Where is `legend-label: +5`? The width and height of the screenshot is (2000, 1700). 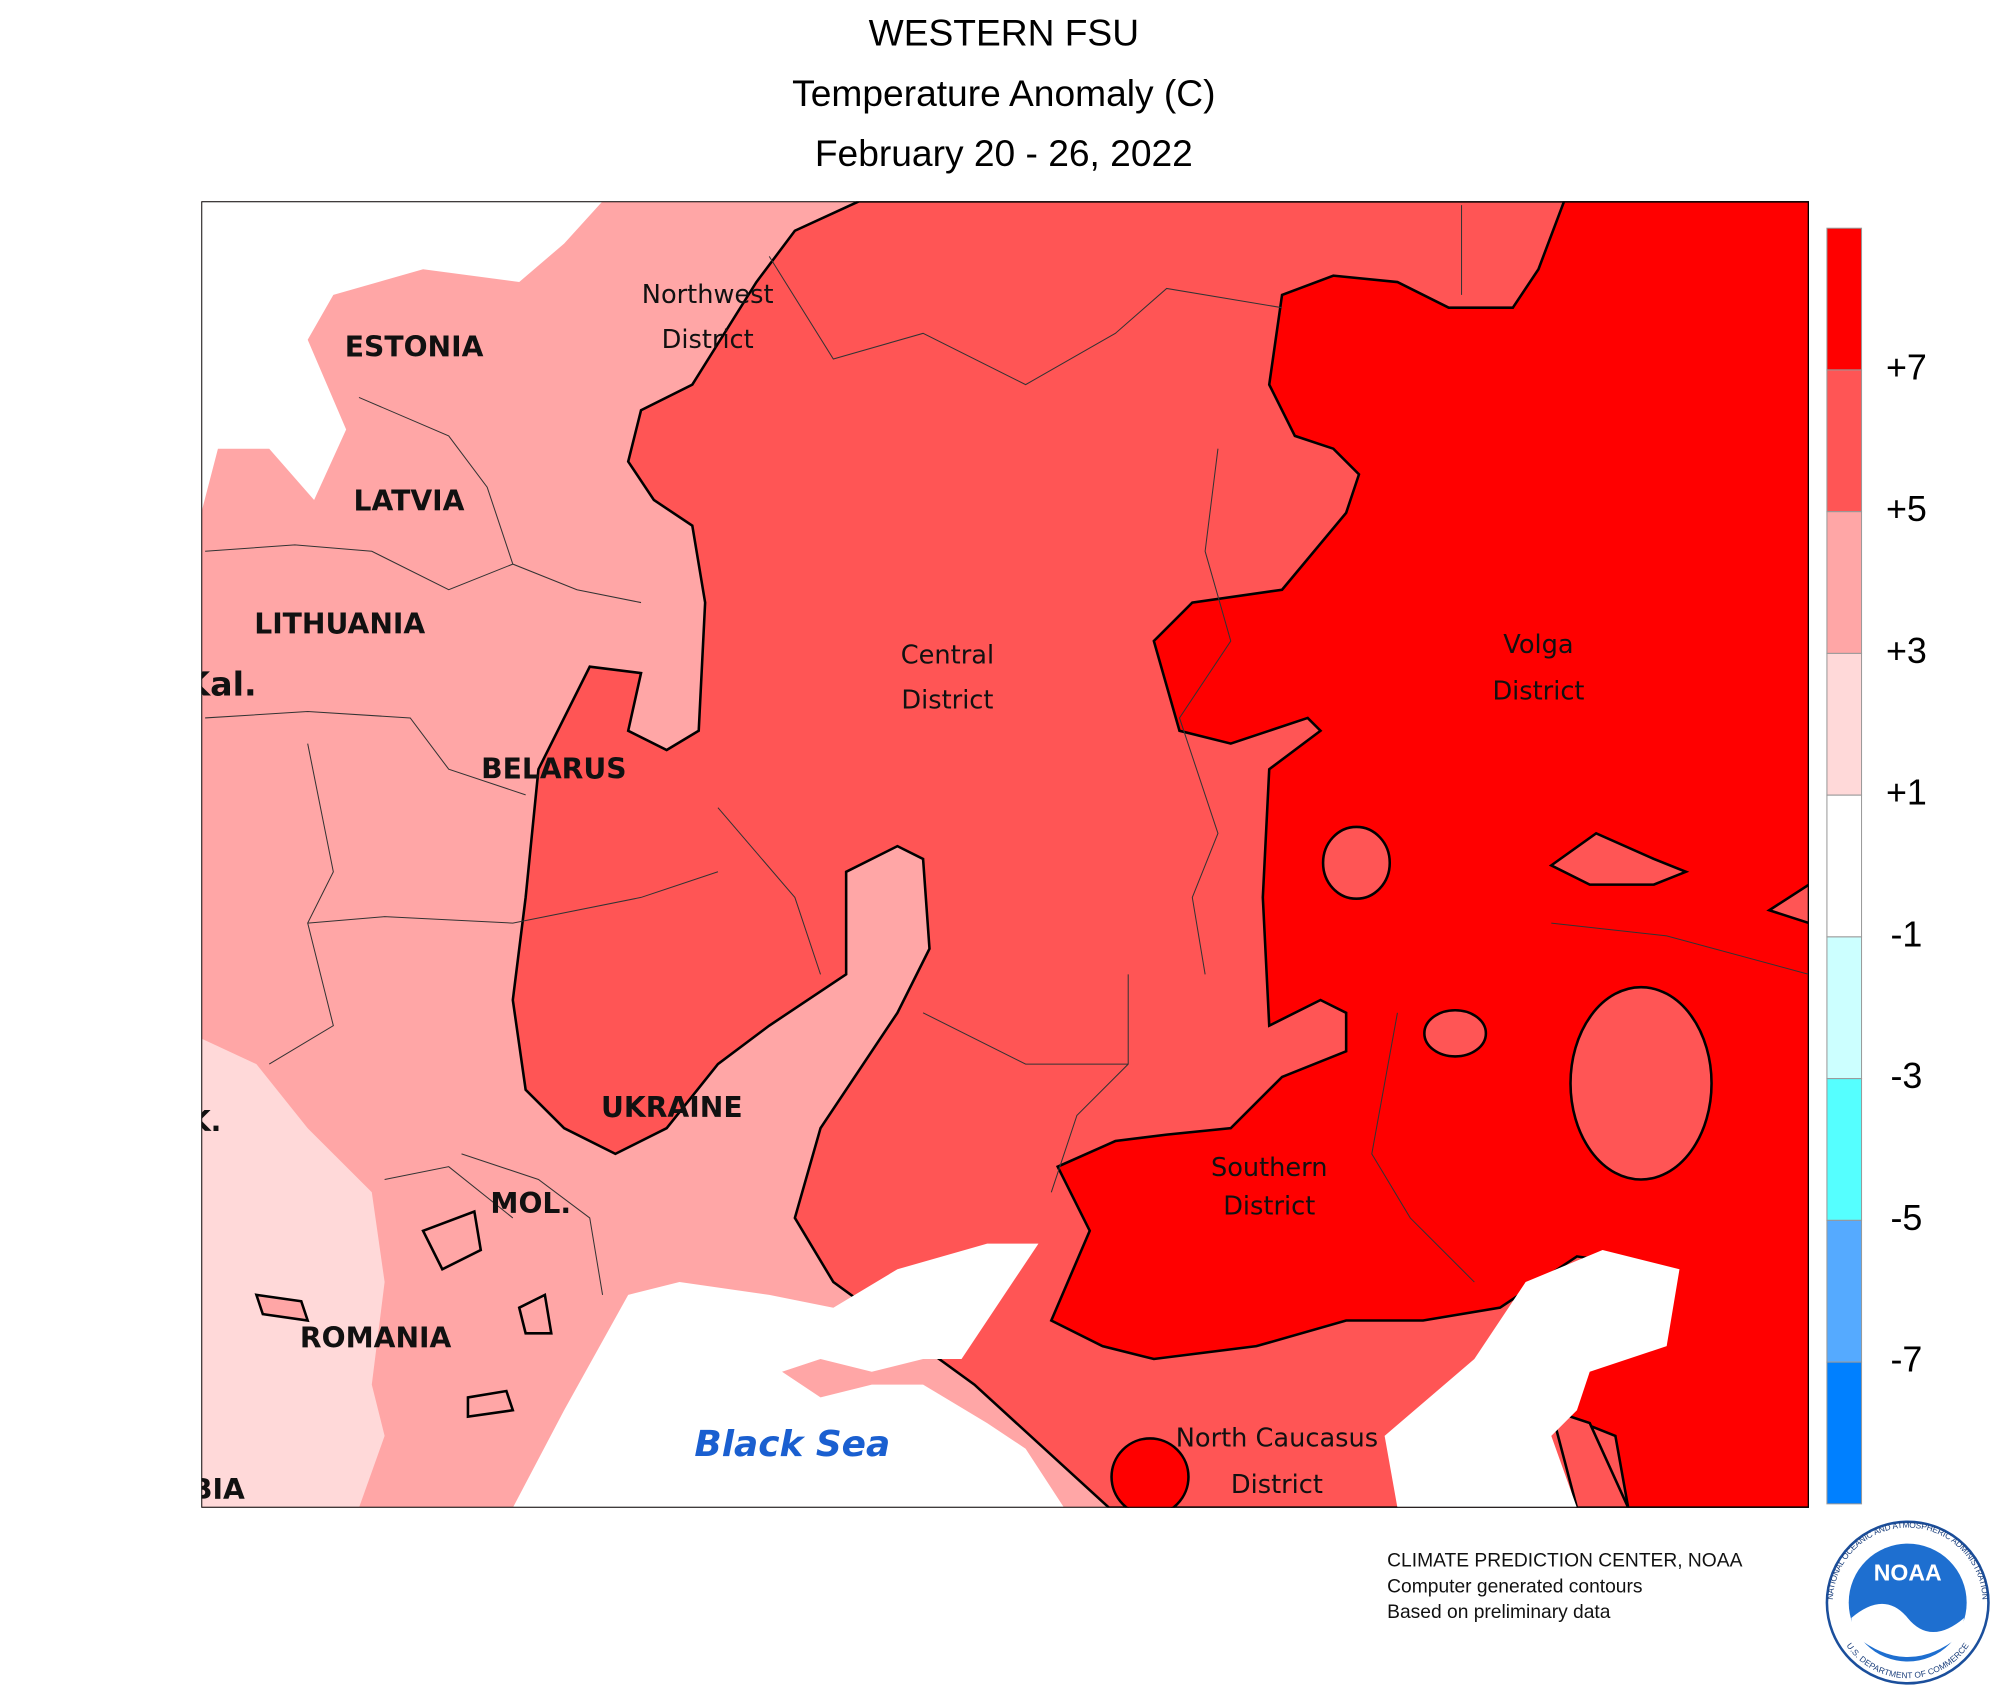 legend-label: +5 is located at coordinates (1906, 509).